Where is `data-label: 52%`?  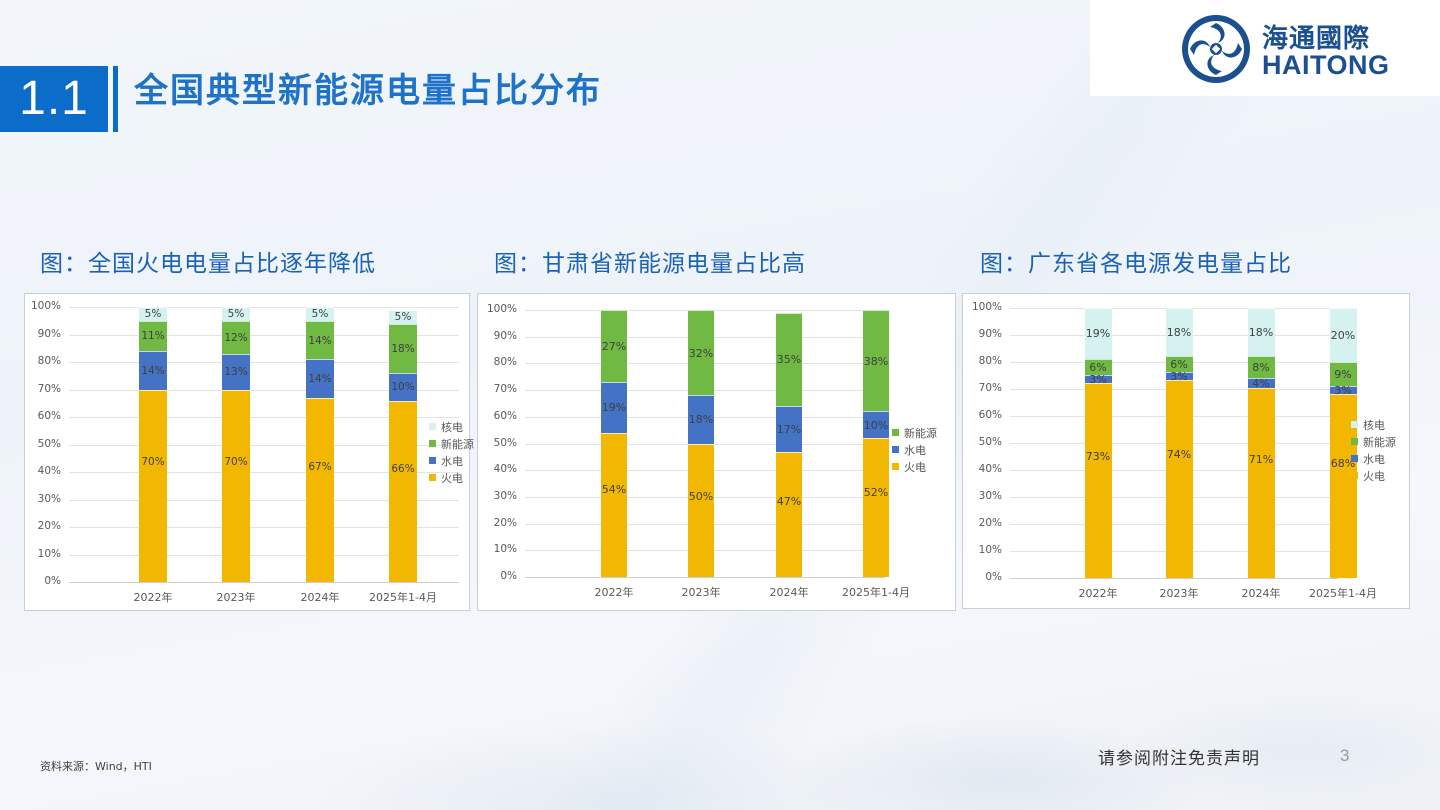 data-label: 52% is located at coordinates (876, 493).